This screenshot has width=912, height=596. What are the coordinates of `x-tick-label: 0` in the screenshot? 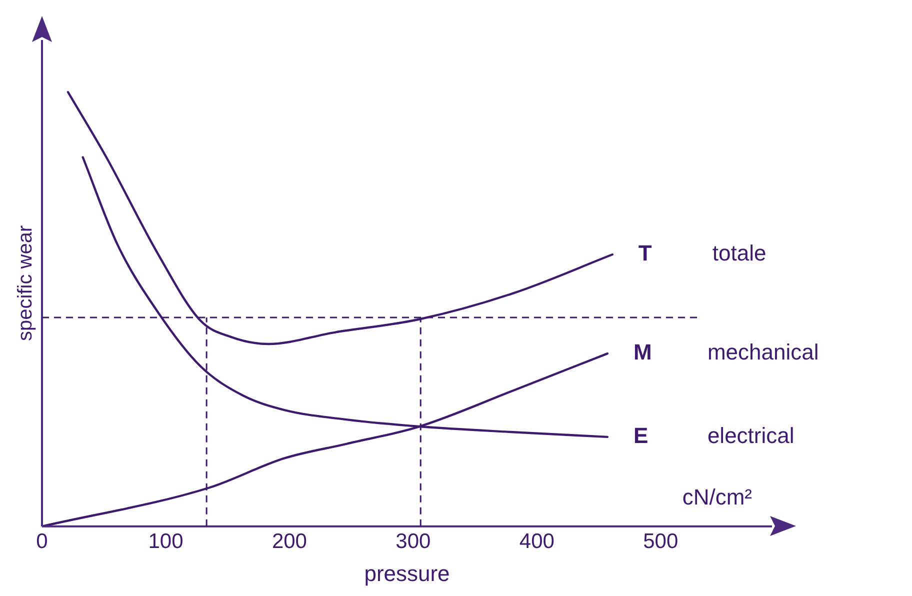 It's located at (42, 541).